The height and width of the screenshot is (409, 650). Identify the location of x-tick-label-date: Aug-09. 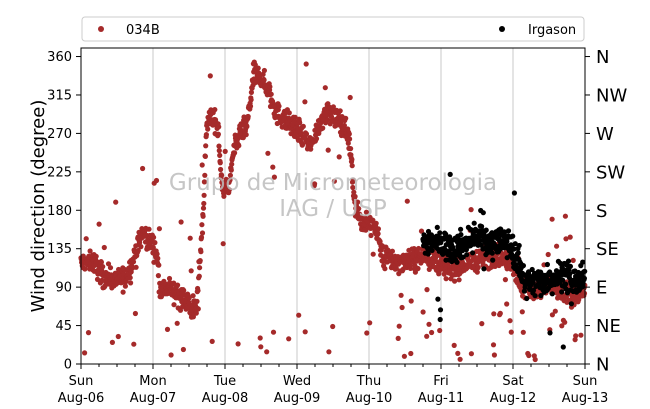
(297, 398).